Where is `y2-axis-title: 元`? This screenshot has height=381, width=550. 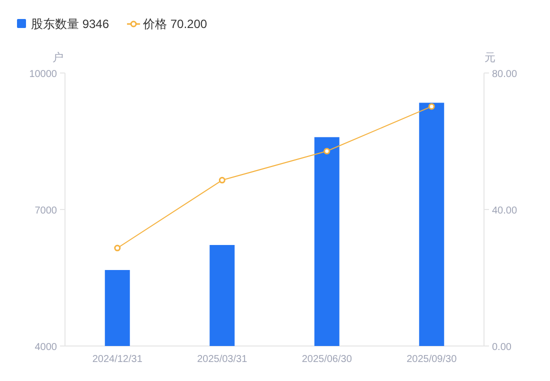
y2-axis-title: 元 is located at coordinates (490, 58).